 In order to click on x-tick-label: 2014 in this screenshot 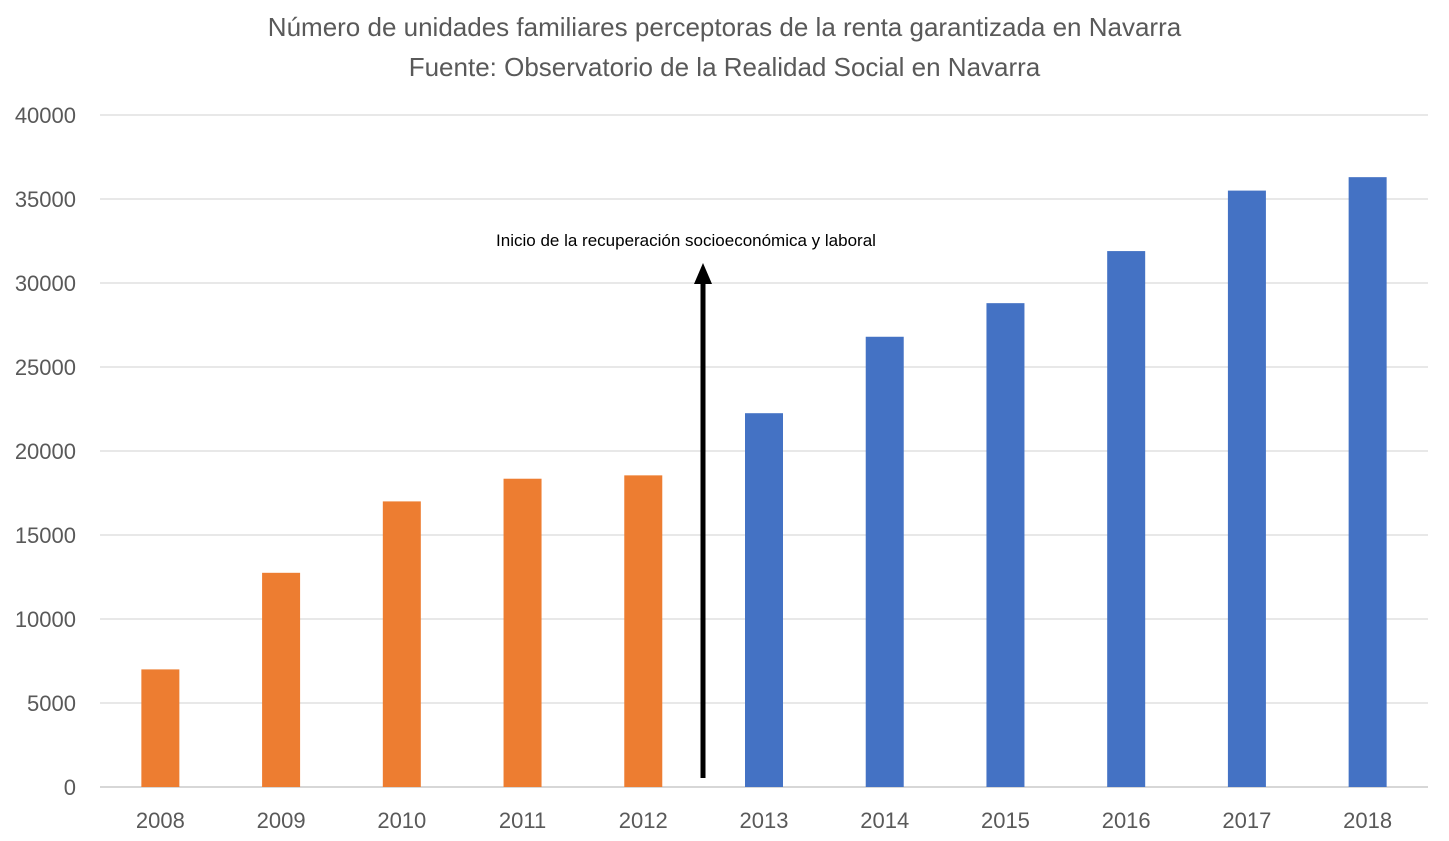, I will do `click(884, 820)`.